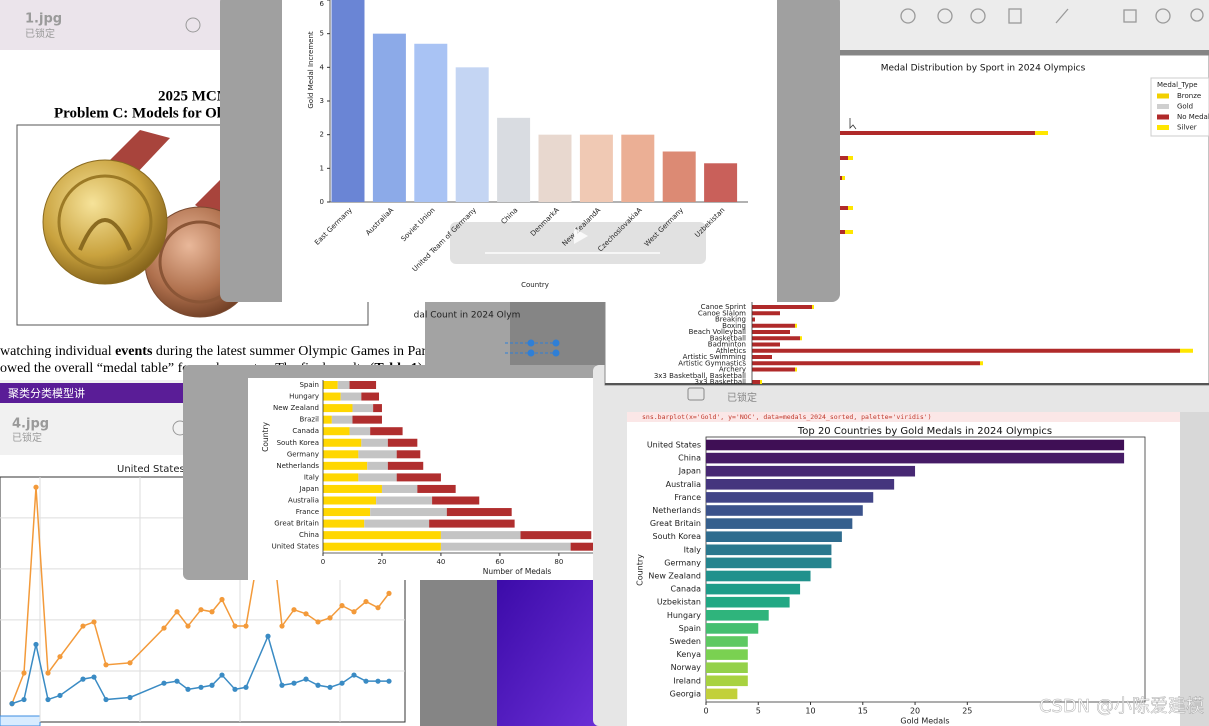 This screenshot has width=1209, height=726. What do you see at coordinates (732, 370) in the screenshot?
I see `y-tick-label: Archery` at bounding box center [732, 370].